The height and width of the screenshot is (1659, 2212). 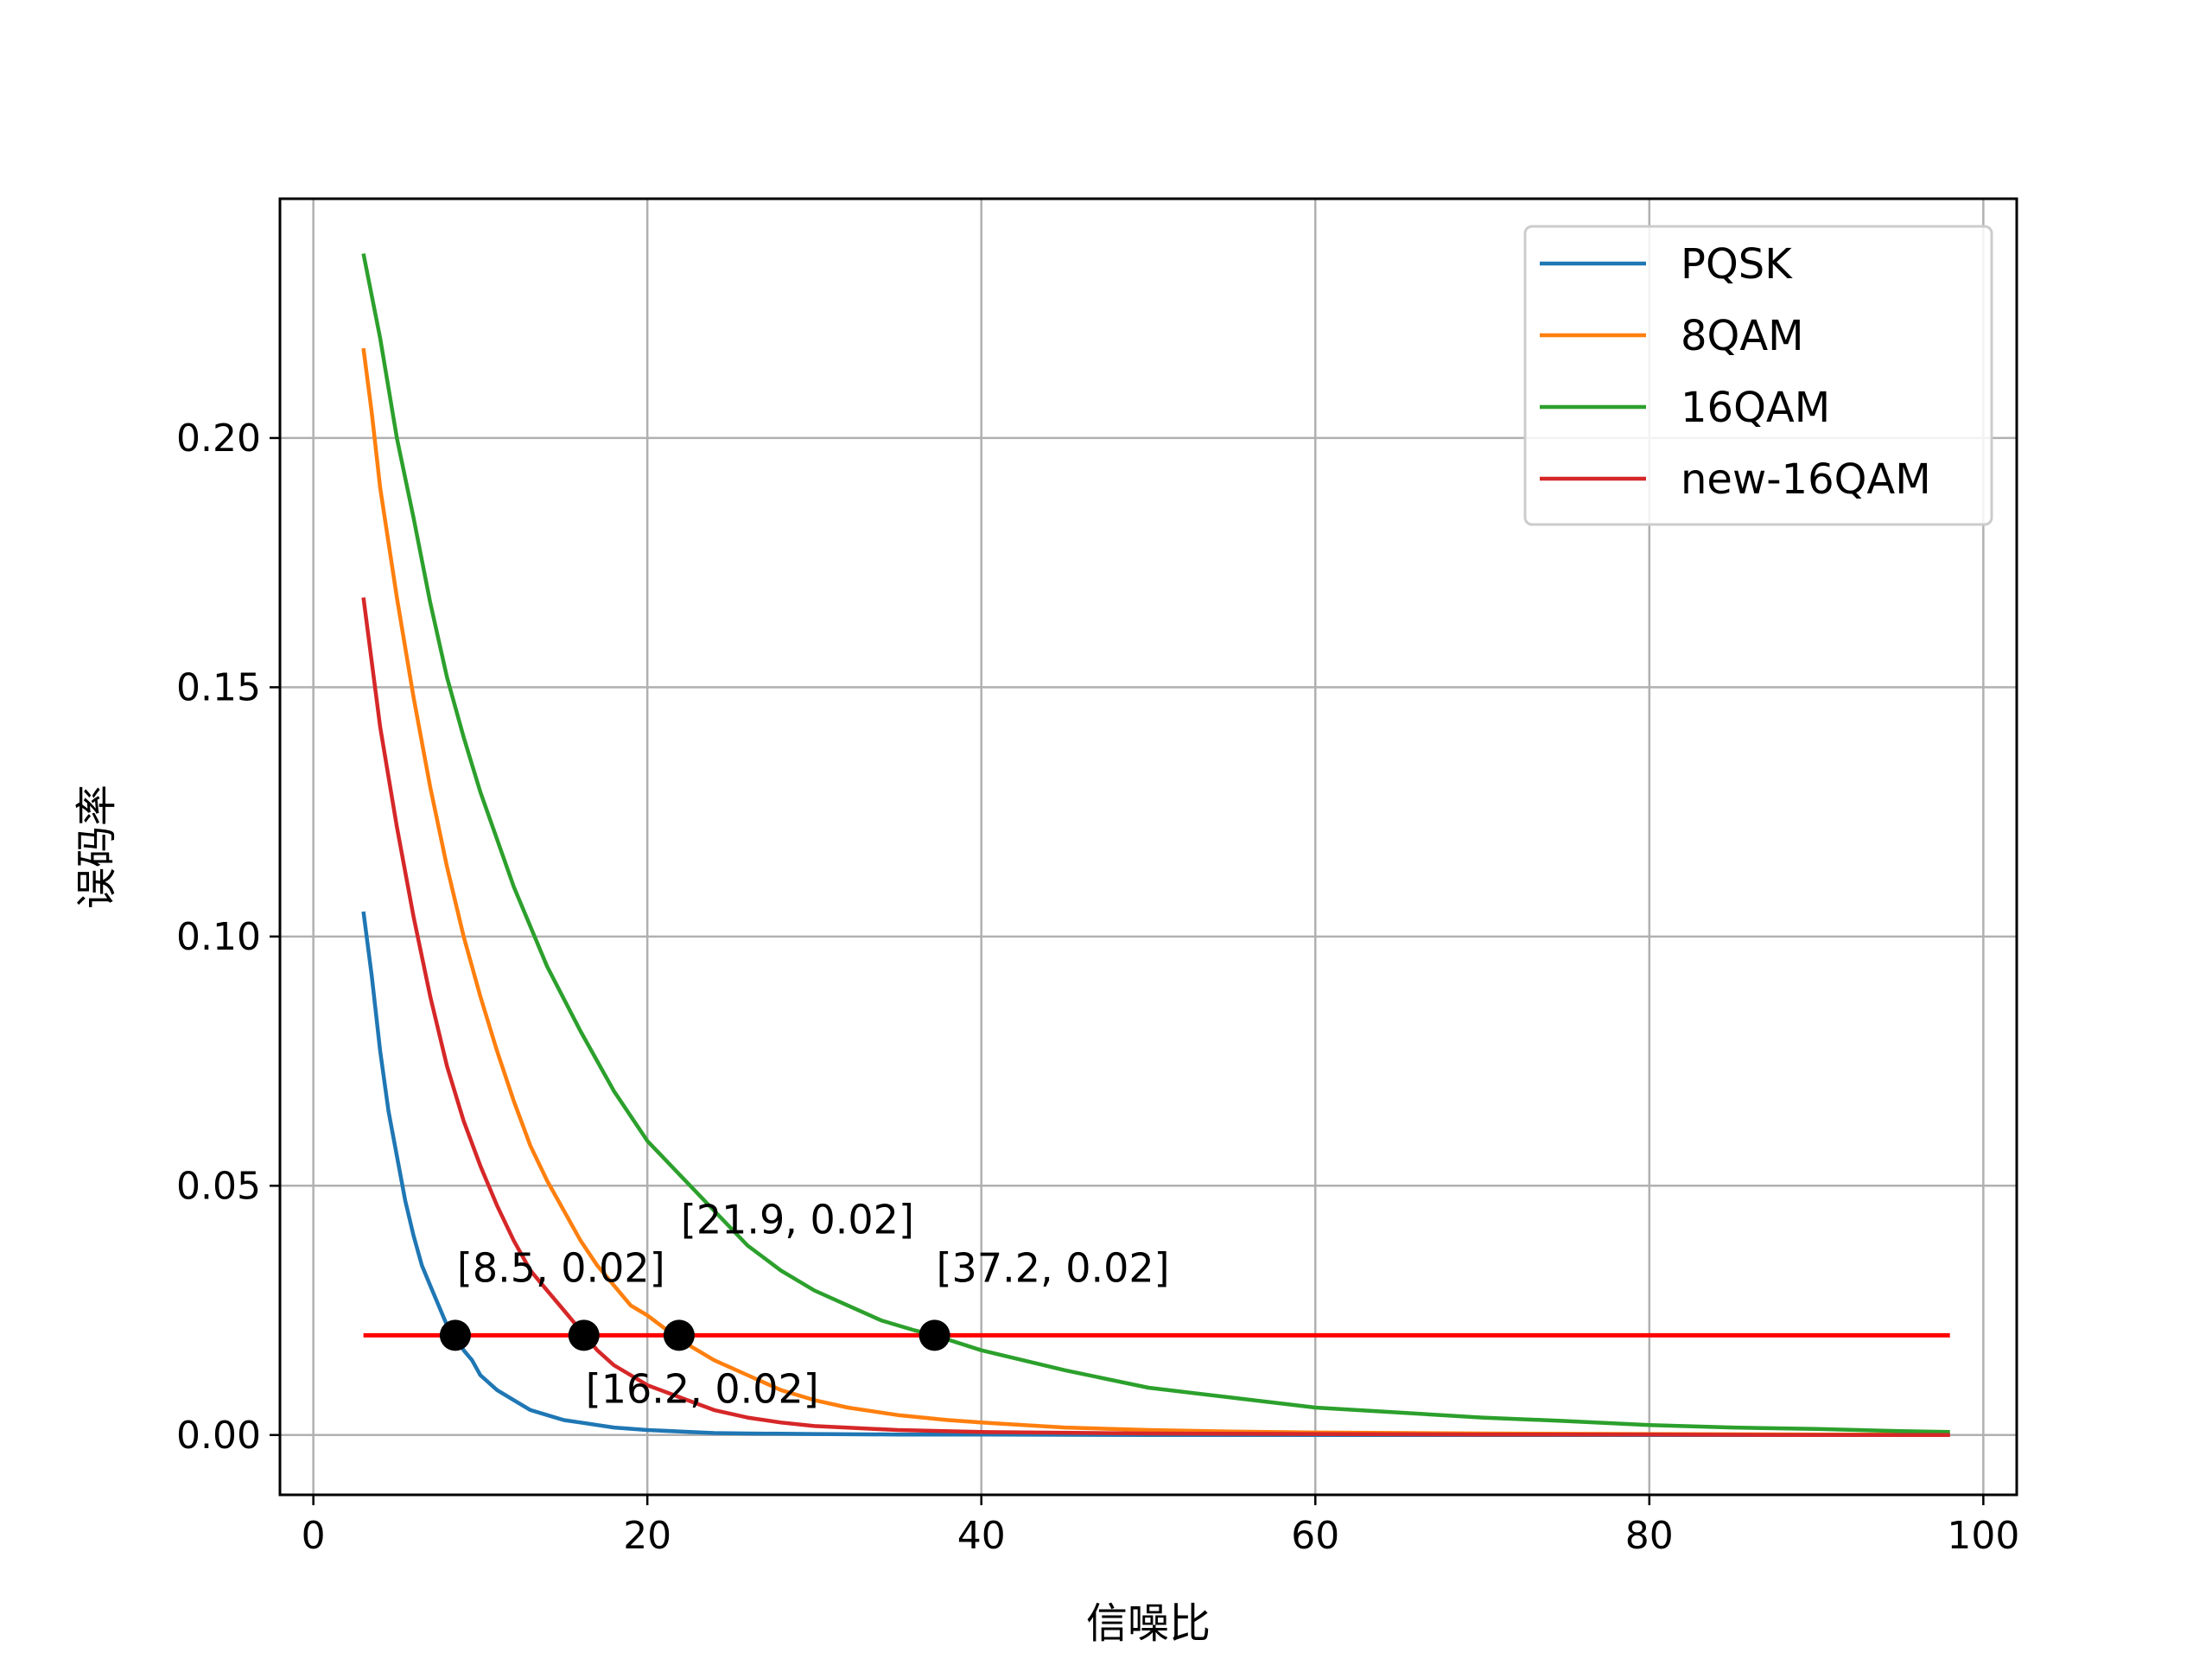 I want to click on x-tick-label: 20, so click(x=647, y=1536).